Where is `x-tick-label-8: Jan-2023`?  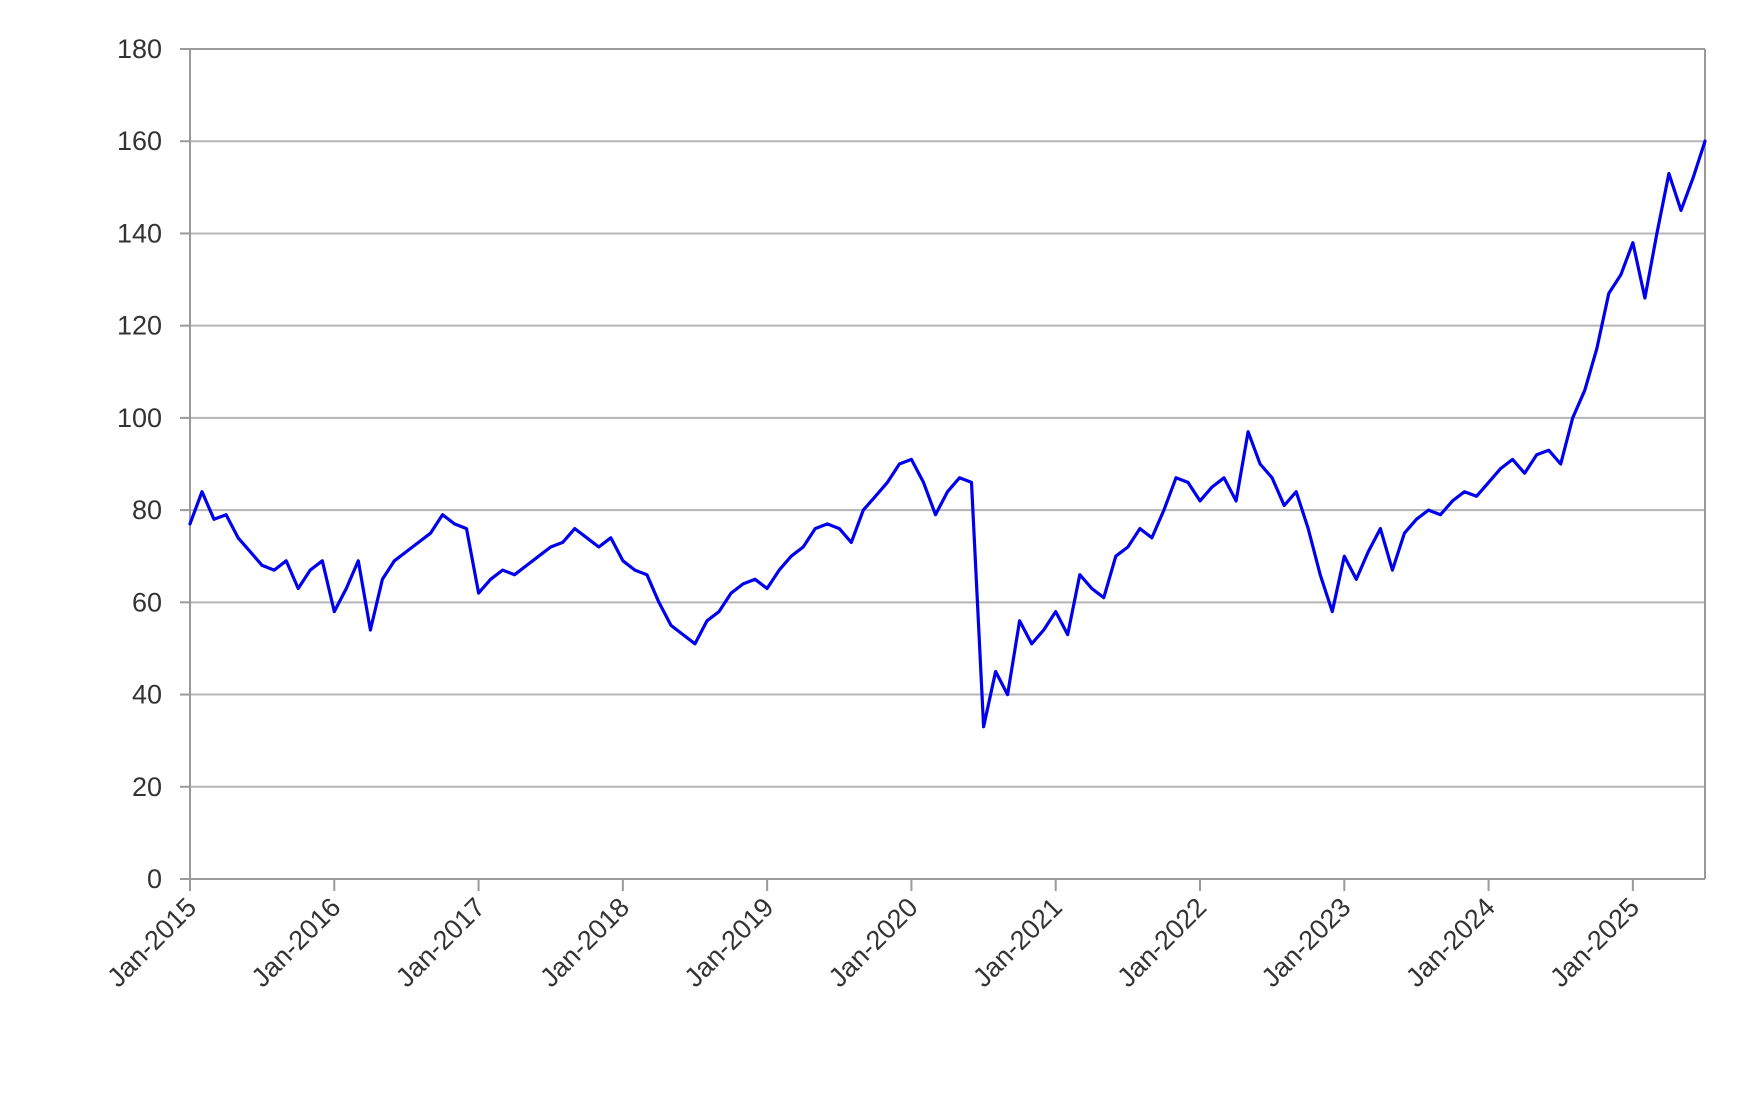 x-tick-label-8: Jan-2023 is located at coordinates (1306, 942).